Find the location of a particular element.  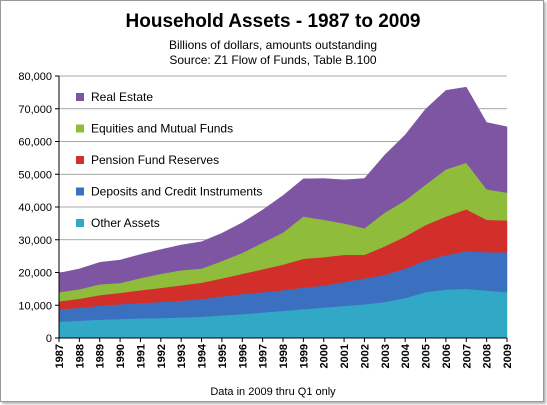

x-tick-label: 1994 is located at coordinates (203, 355).